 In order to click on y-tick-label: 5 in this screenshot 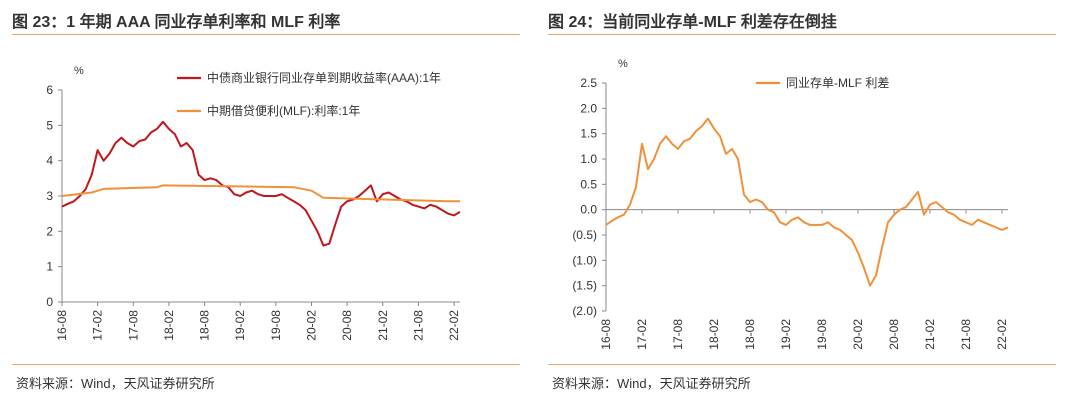, I will do `click(49, 125)`.